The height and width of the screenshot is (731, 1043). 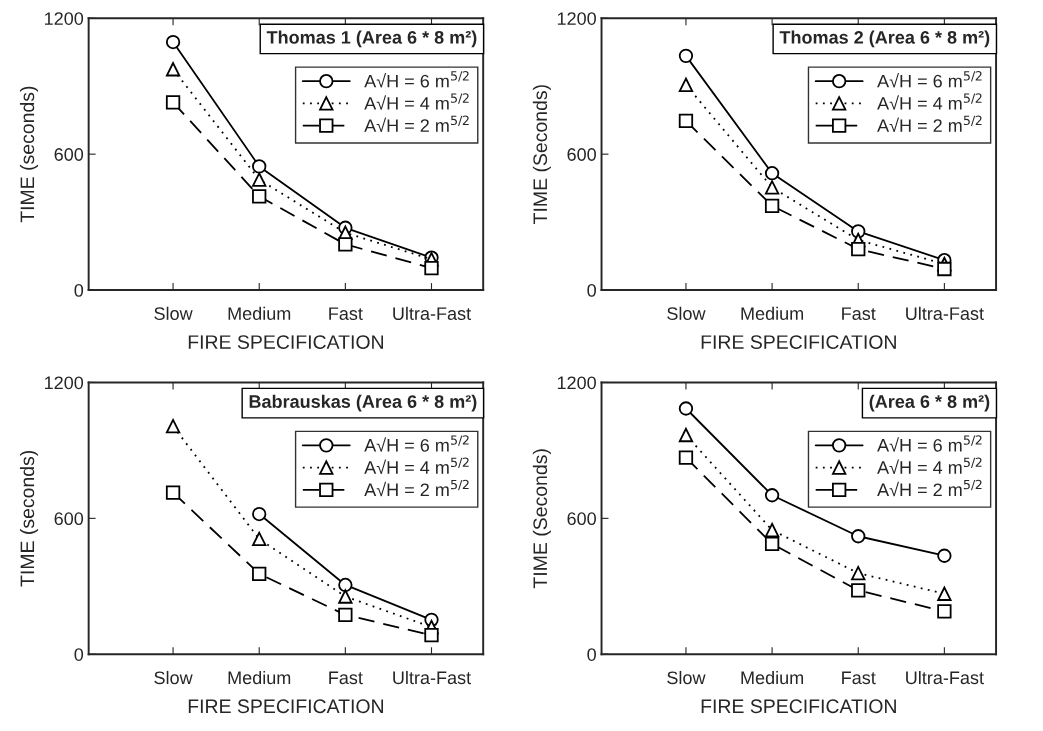 What do you see at coordinates (884, 39) in the screenshot?
I see `text: Thomas 2 (Area 6 * 8 m²)` at bounding box center [884, 39].